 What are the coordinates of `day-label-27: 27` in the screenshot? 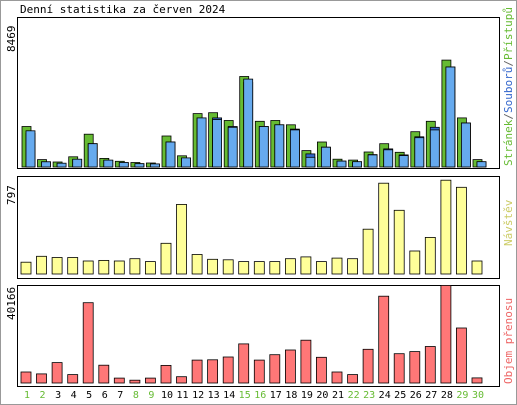 It's located at (431, 395).